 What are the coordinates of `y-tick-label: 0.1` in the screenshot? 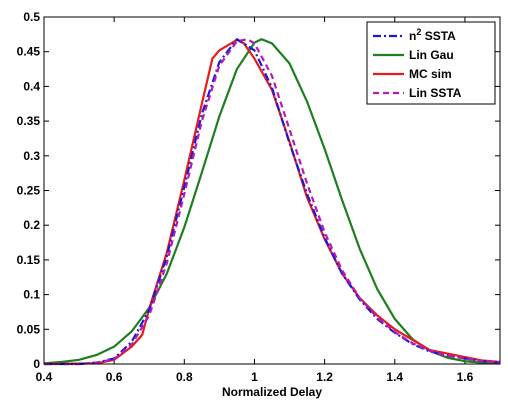 It's located at (31, 295).